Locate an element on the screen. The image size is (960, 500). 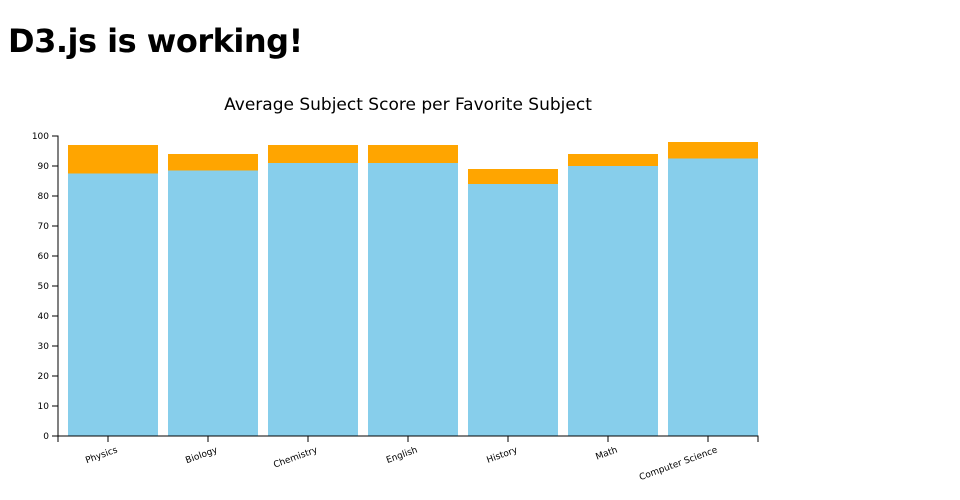
bar-average-math is located at coordinates (613, 301).